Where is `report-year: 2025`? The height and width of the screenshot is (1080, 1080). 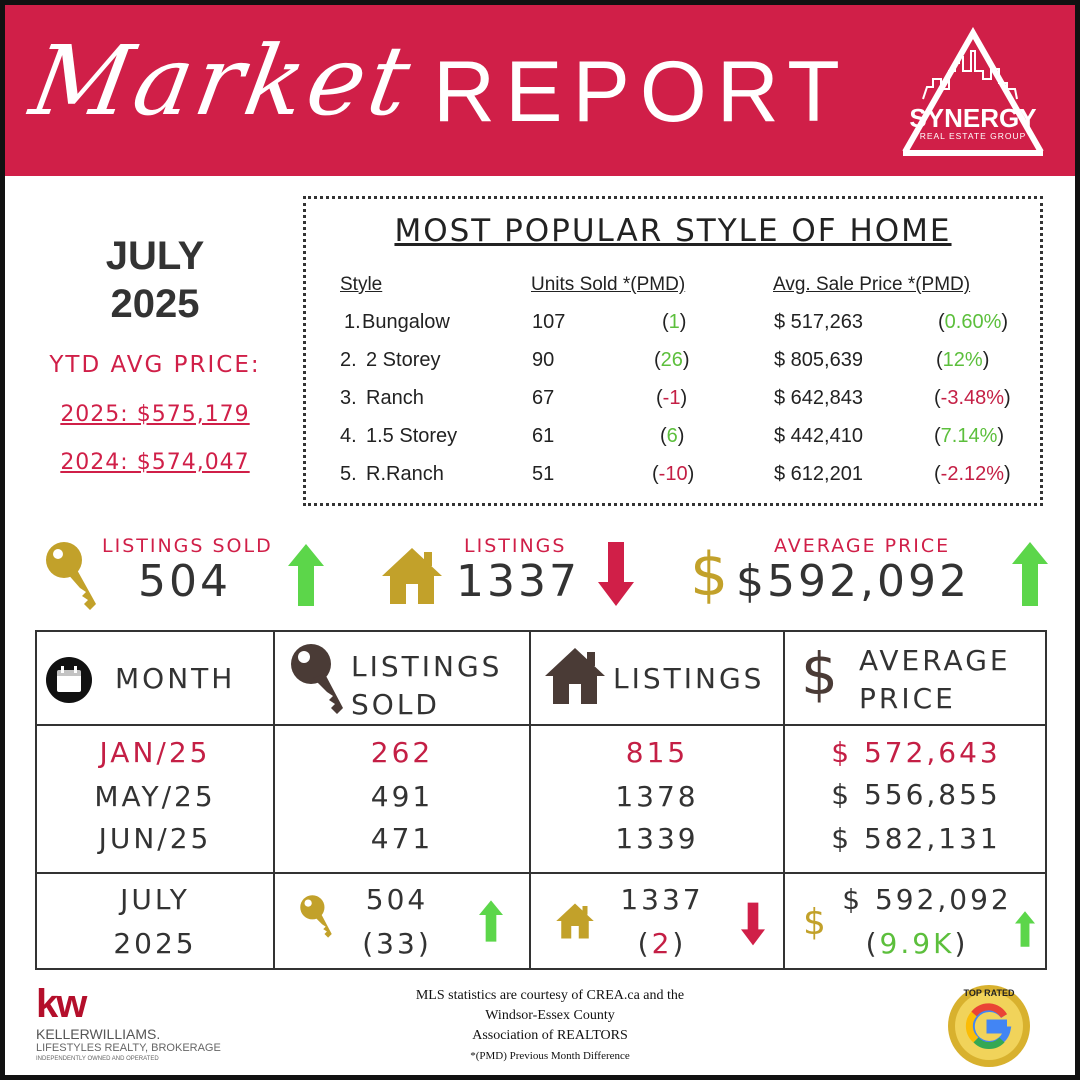 report-year: 2025 is located at coordinates (155, 304).